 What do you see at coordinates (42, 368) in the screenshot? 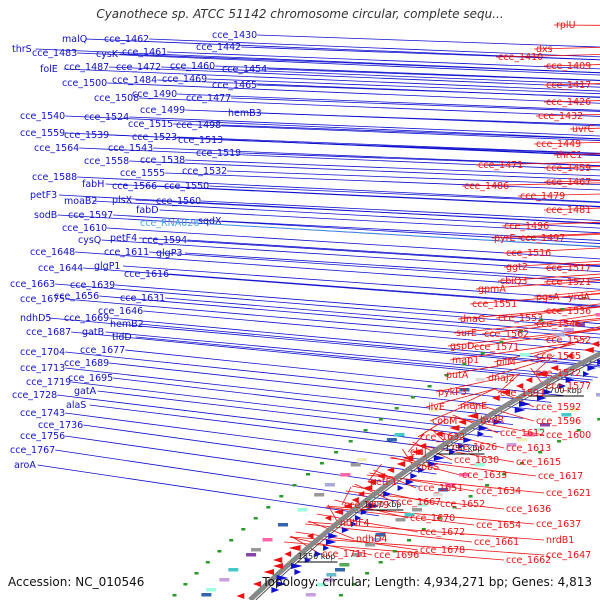
I see `gene-label: cce_1713` at bounding box center [42, 368].